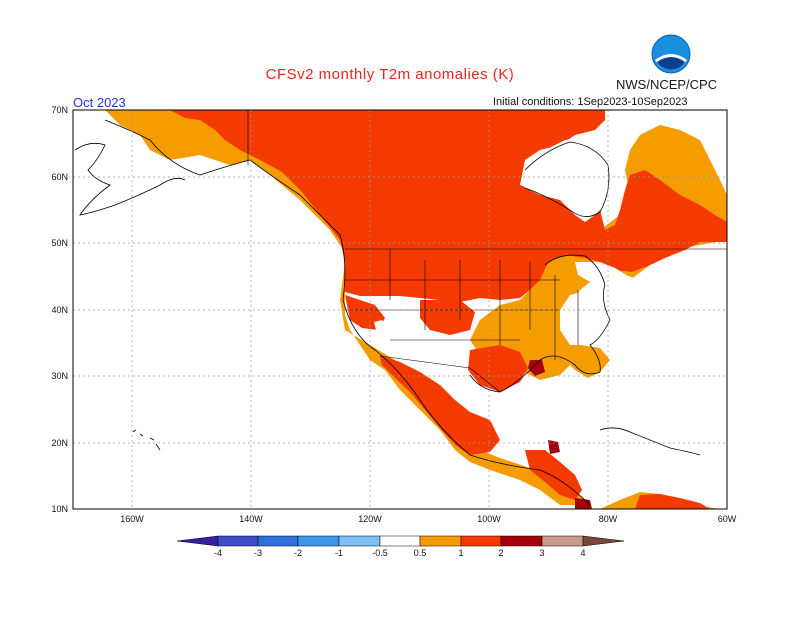 The height and width of the screenshot is (618, 800). I want to click on colorbar-tick-label: 1, so click(460, 553).